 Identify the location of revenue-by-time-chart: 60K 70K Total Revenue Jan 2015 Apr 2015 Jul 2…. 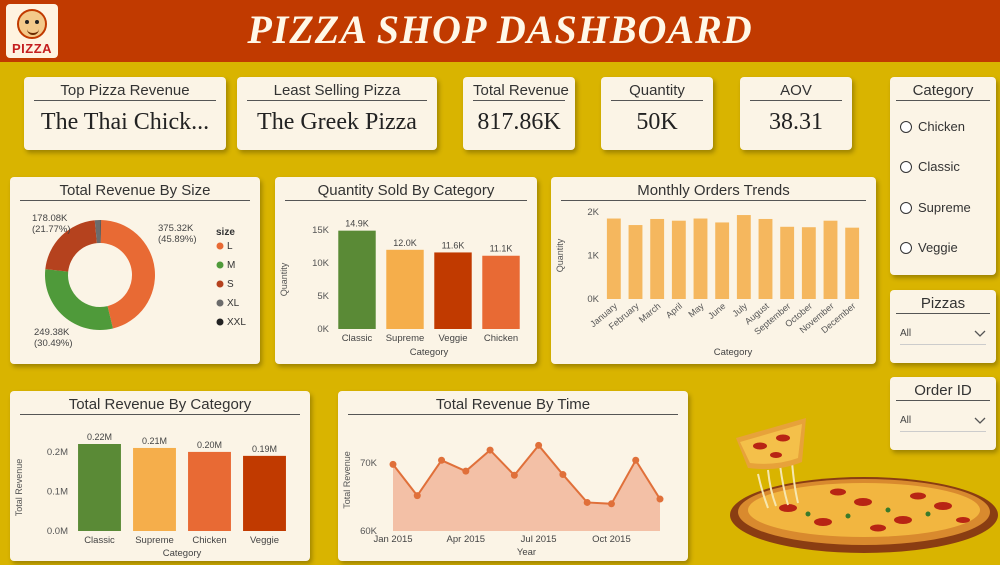
(503, 499).